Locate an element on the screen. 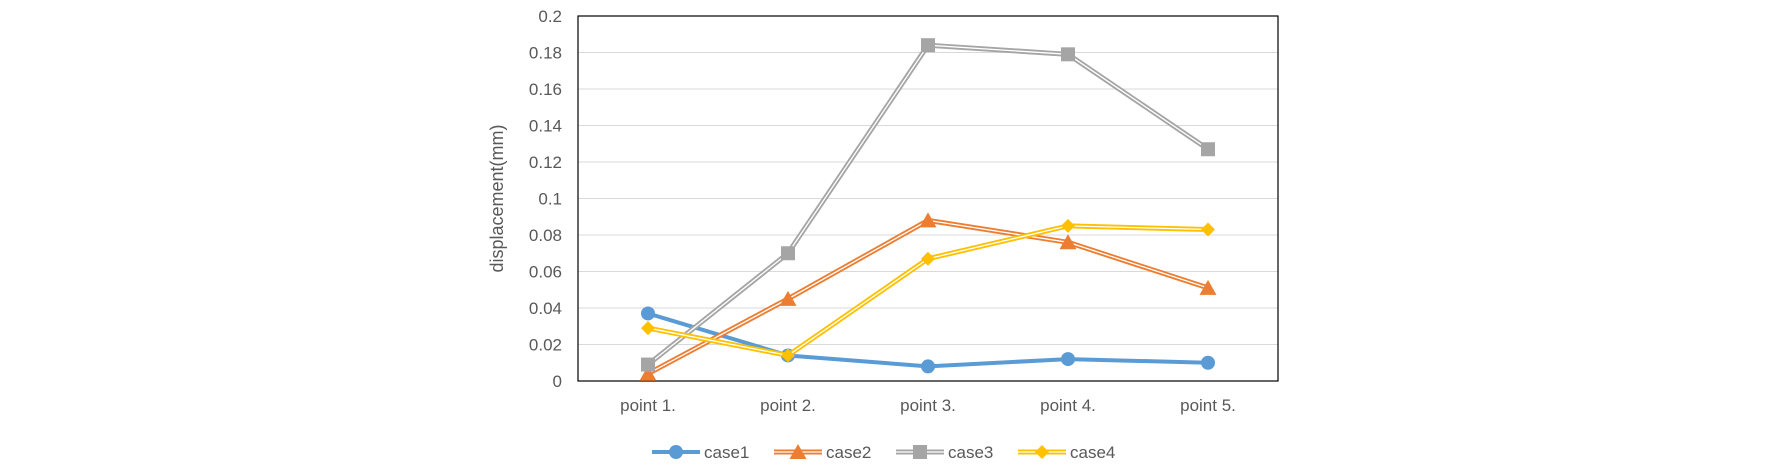 The width and height of the screenshot is (1772, 469). x-tick-label: point 2. is located at coordinates (788, 405).